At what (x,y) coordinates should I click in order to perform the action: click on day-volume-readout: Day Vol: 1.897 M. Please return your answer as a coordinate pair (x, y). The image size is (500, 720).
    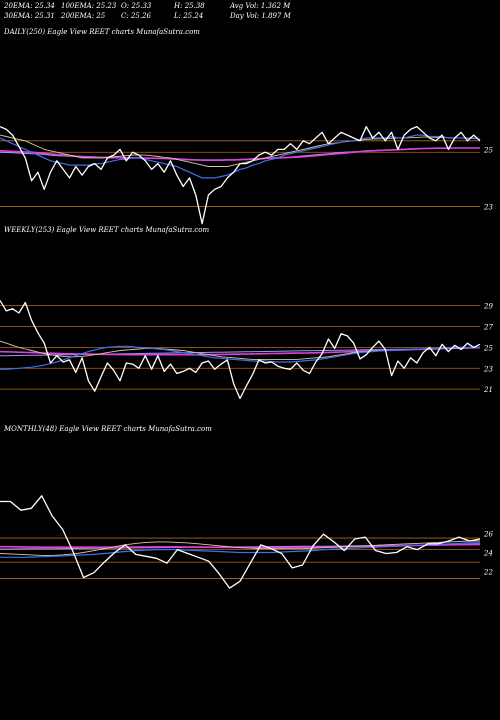
    Looking at the image, I should click on (260, 16).